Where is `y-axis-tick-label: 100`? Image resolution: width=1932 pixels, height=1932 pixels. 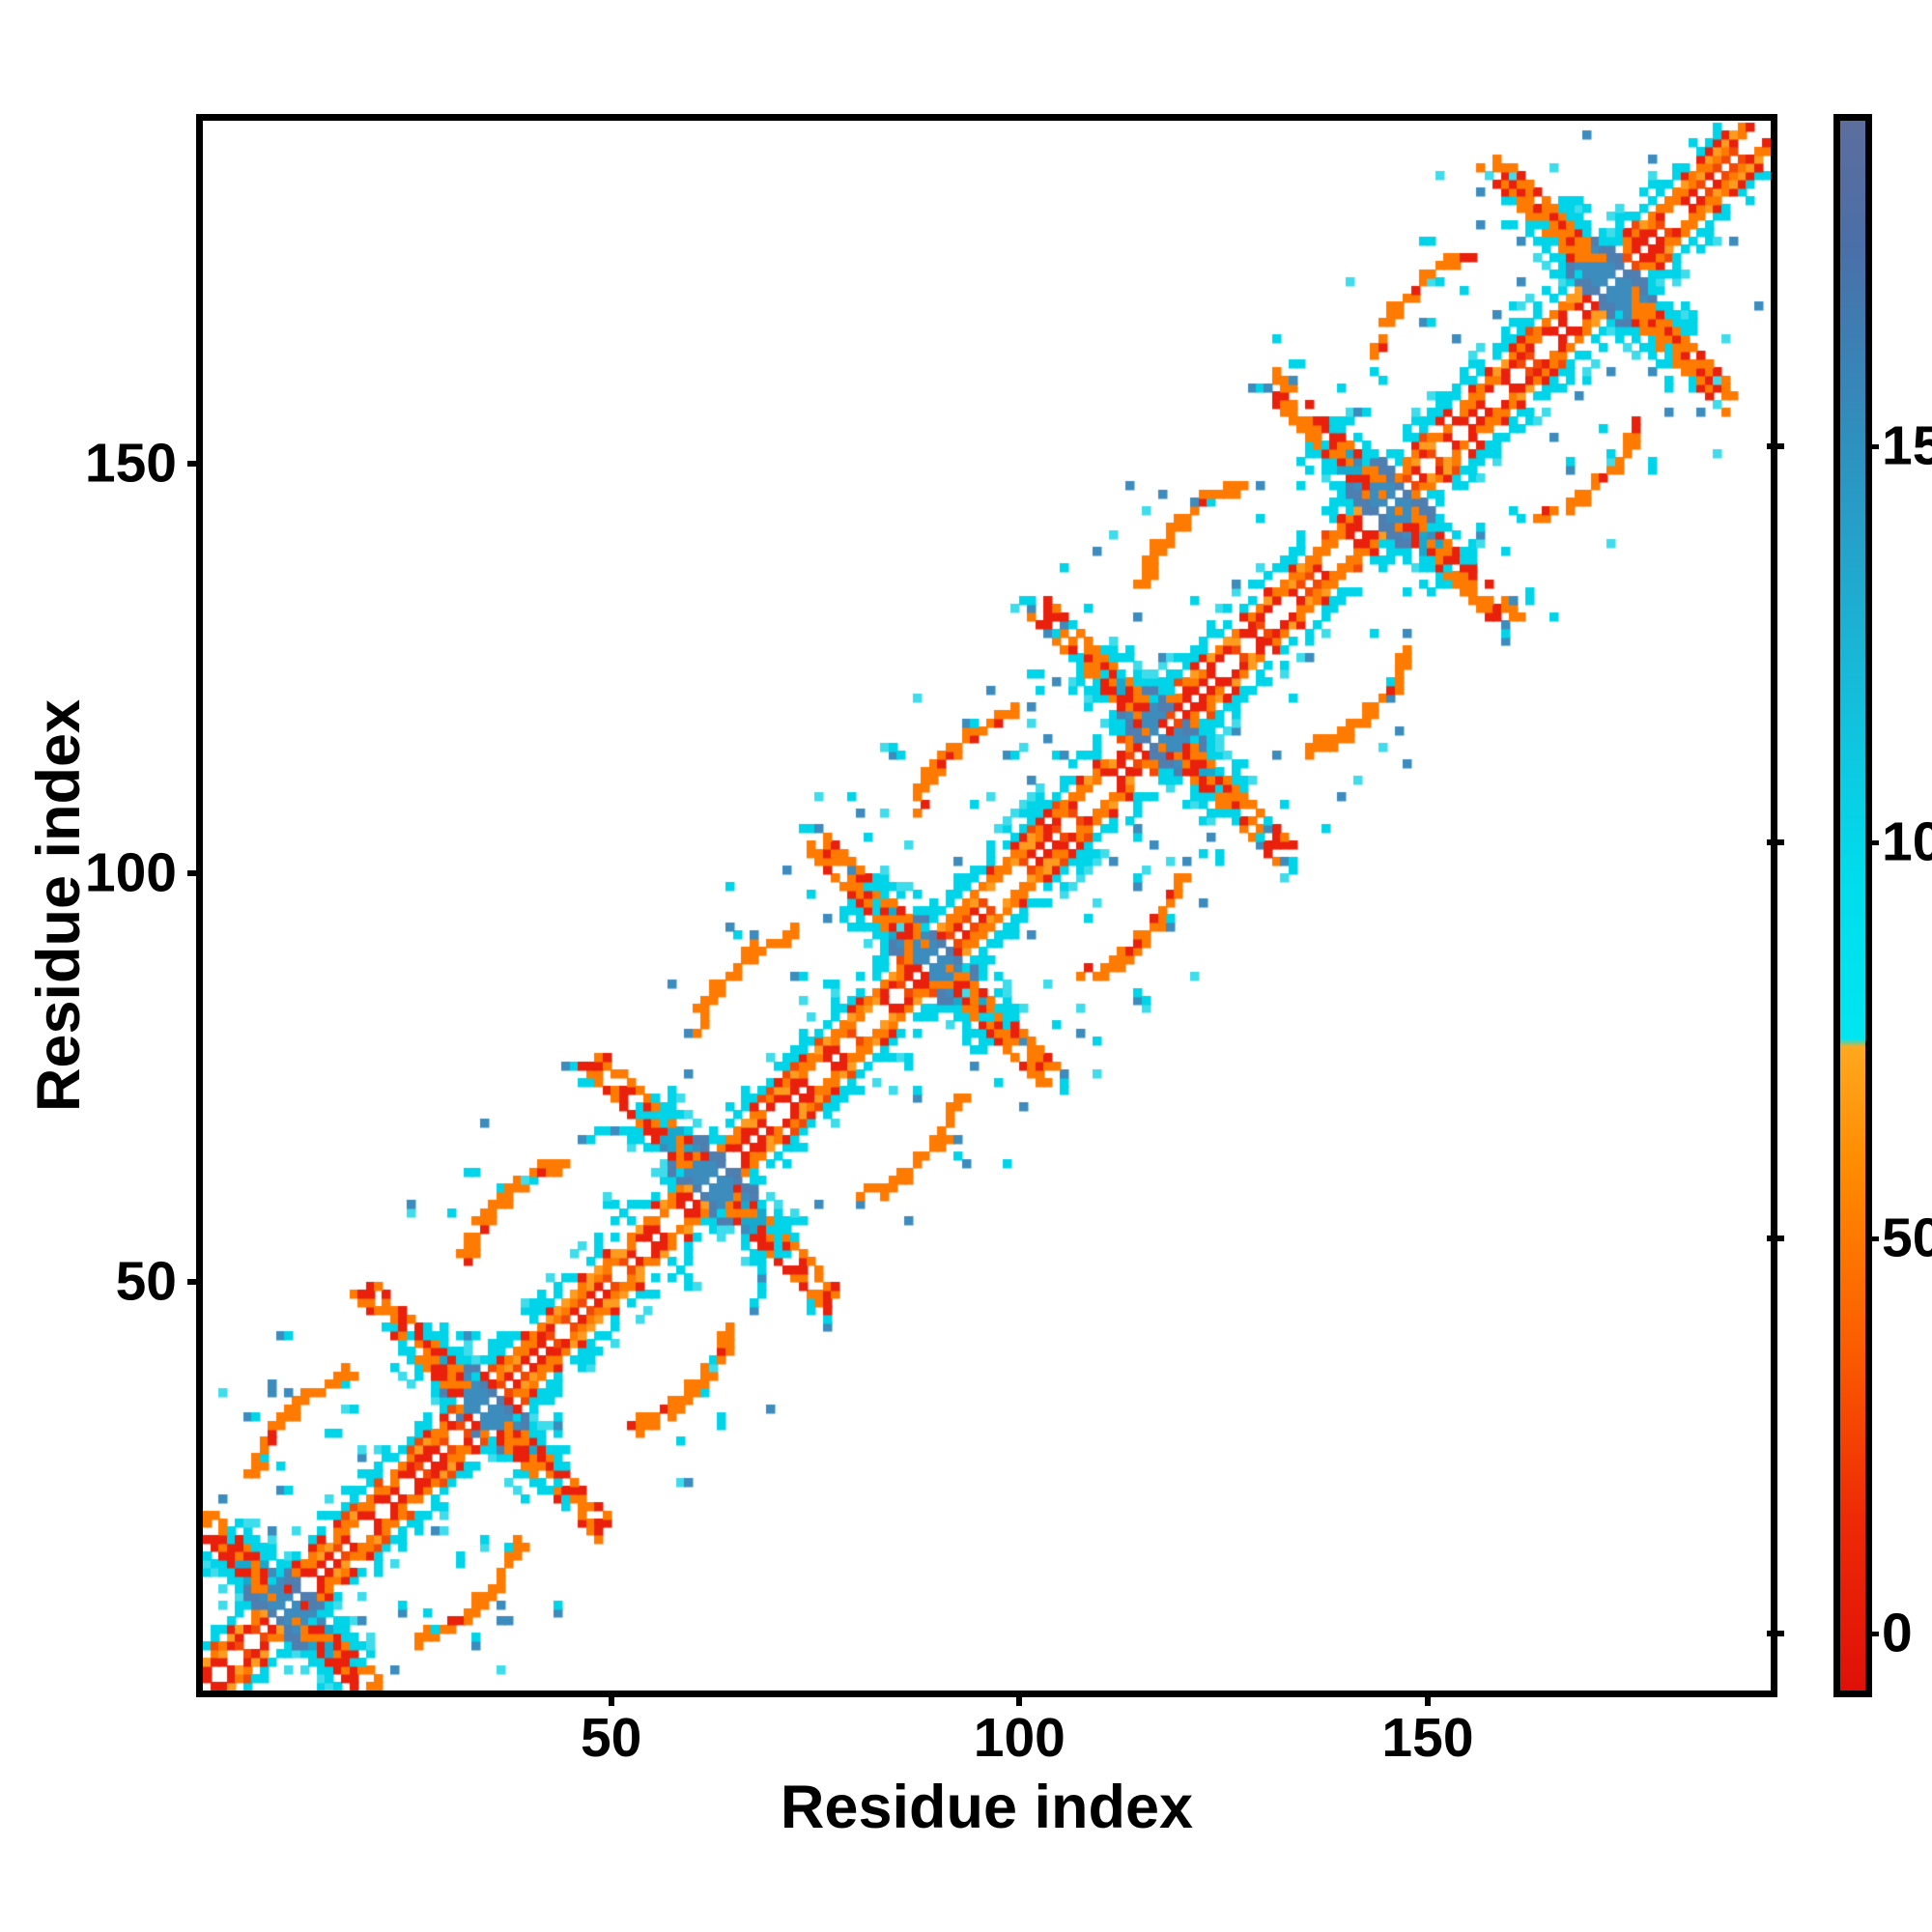 y-axis-tick-label: 100 is located at coordinates (130, 872).